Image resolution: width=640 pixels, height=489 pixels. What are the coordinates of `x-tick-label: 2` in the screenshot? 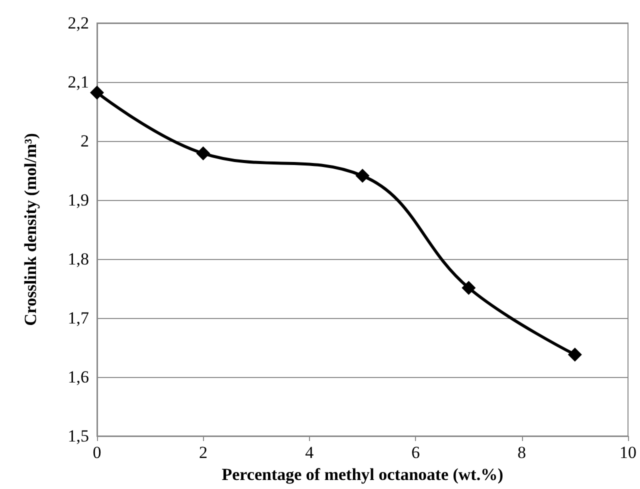 It's located at (203, 452).